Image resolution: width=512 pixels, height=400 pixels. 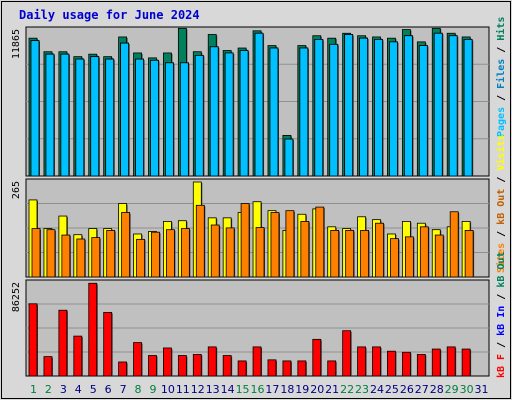 What do you see at coordinates (16, 297) in the screenshot?
I see `scale-label: 86252` at bounding box center [16, 297].